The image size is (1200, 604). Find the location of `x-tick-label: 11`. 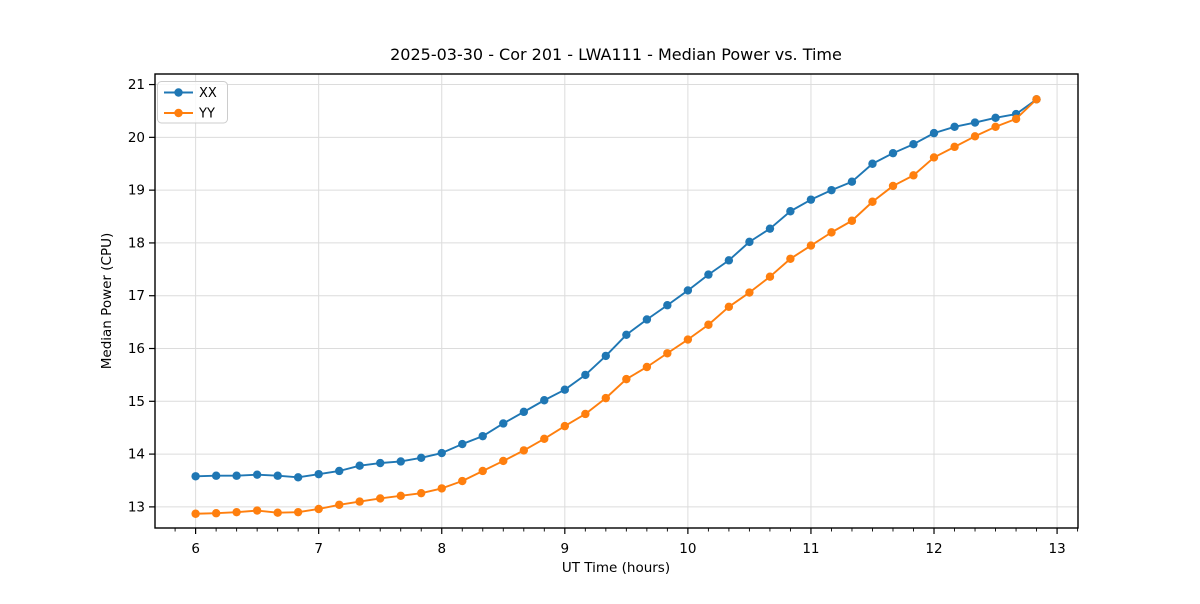

x-tick-label: 11 is located at coordinates (810, 549).